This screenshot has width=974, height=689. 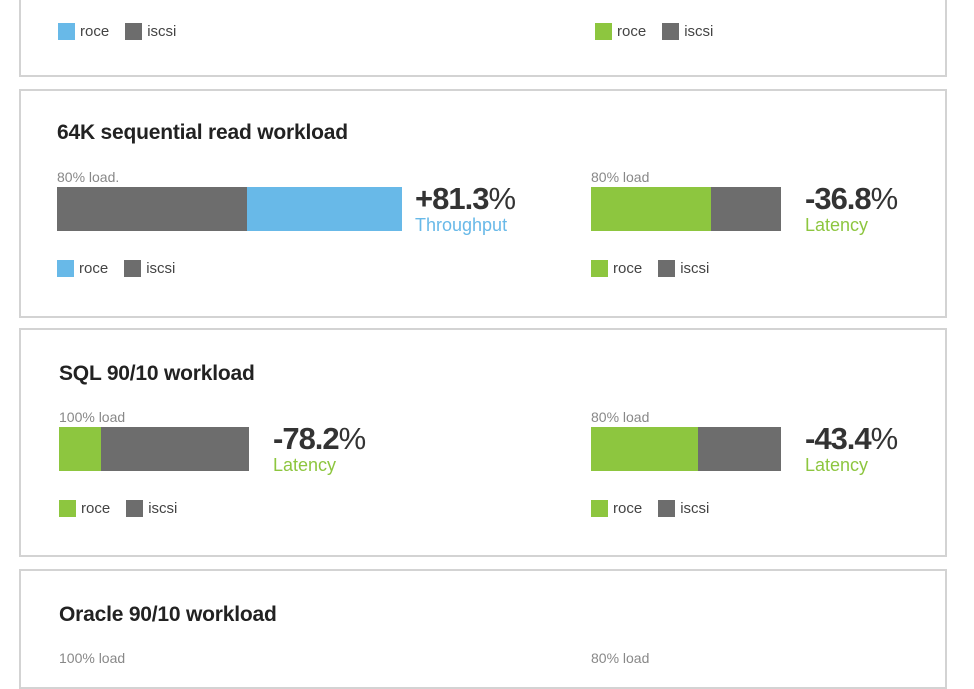 What do you see at coordinates (202, 132) in the screenshot?
I see `card-title: 64K sequential read workload` at bounding box center [202, 132].